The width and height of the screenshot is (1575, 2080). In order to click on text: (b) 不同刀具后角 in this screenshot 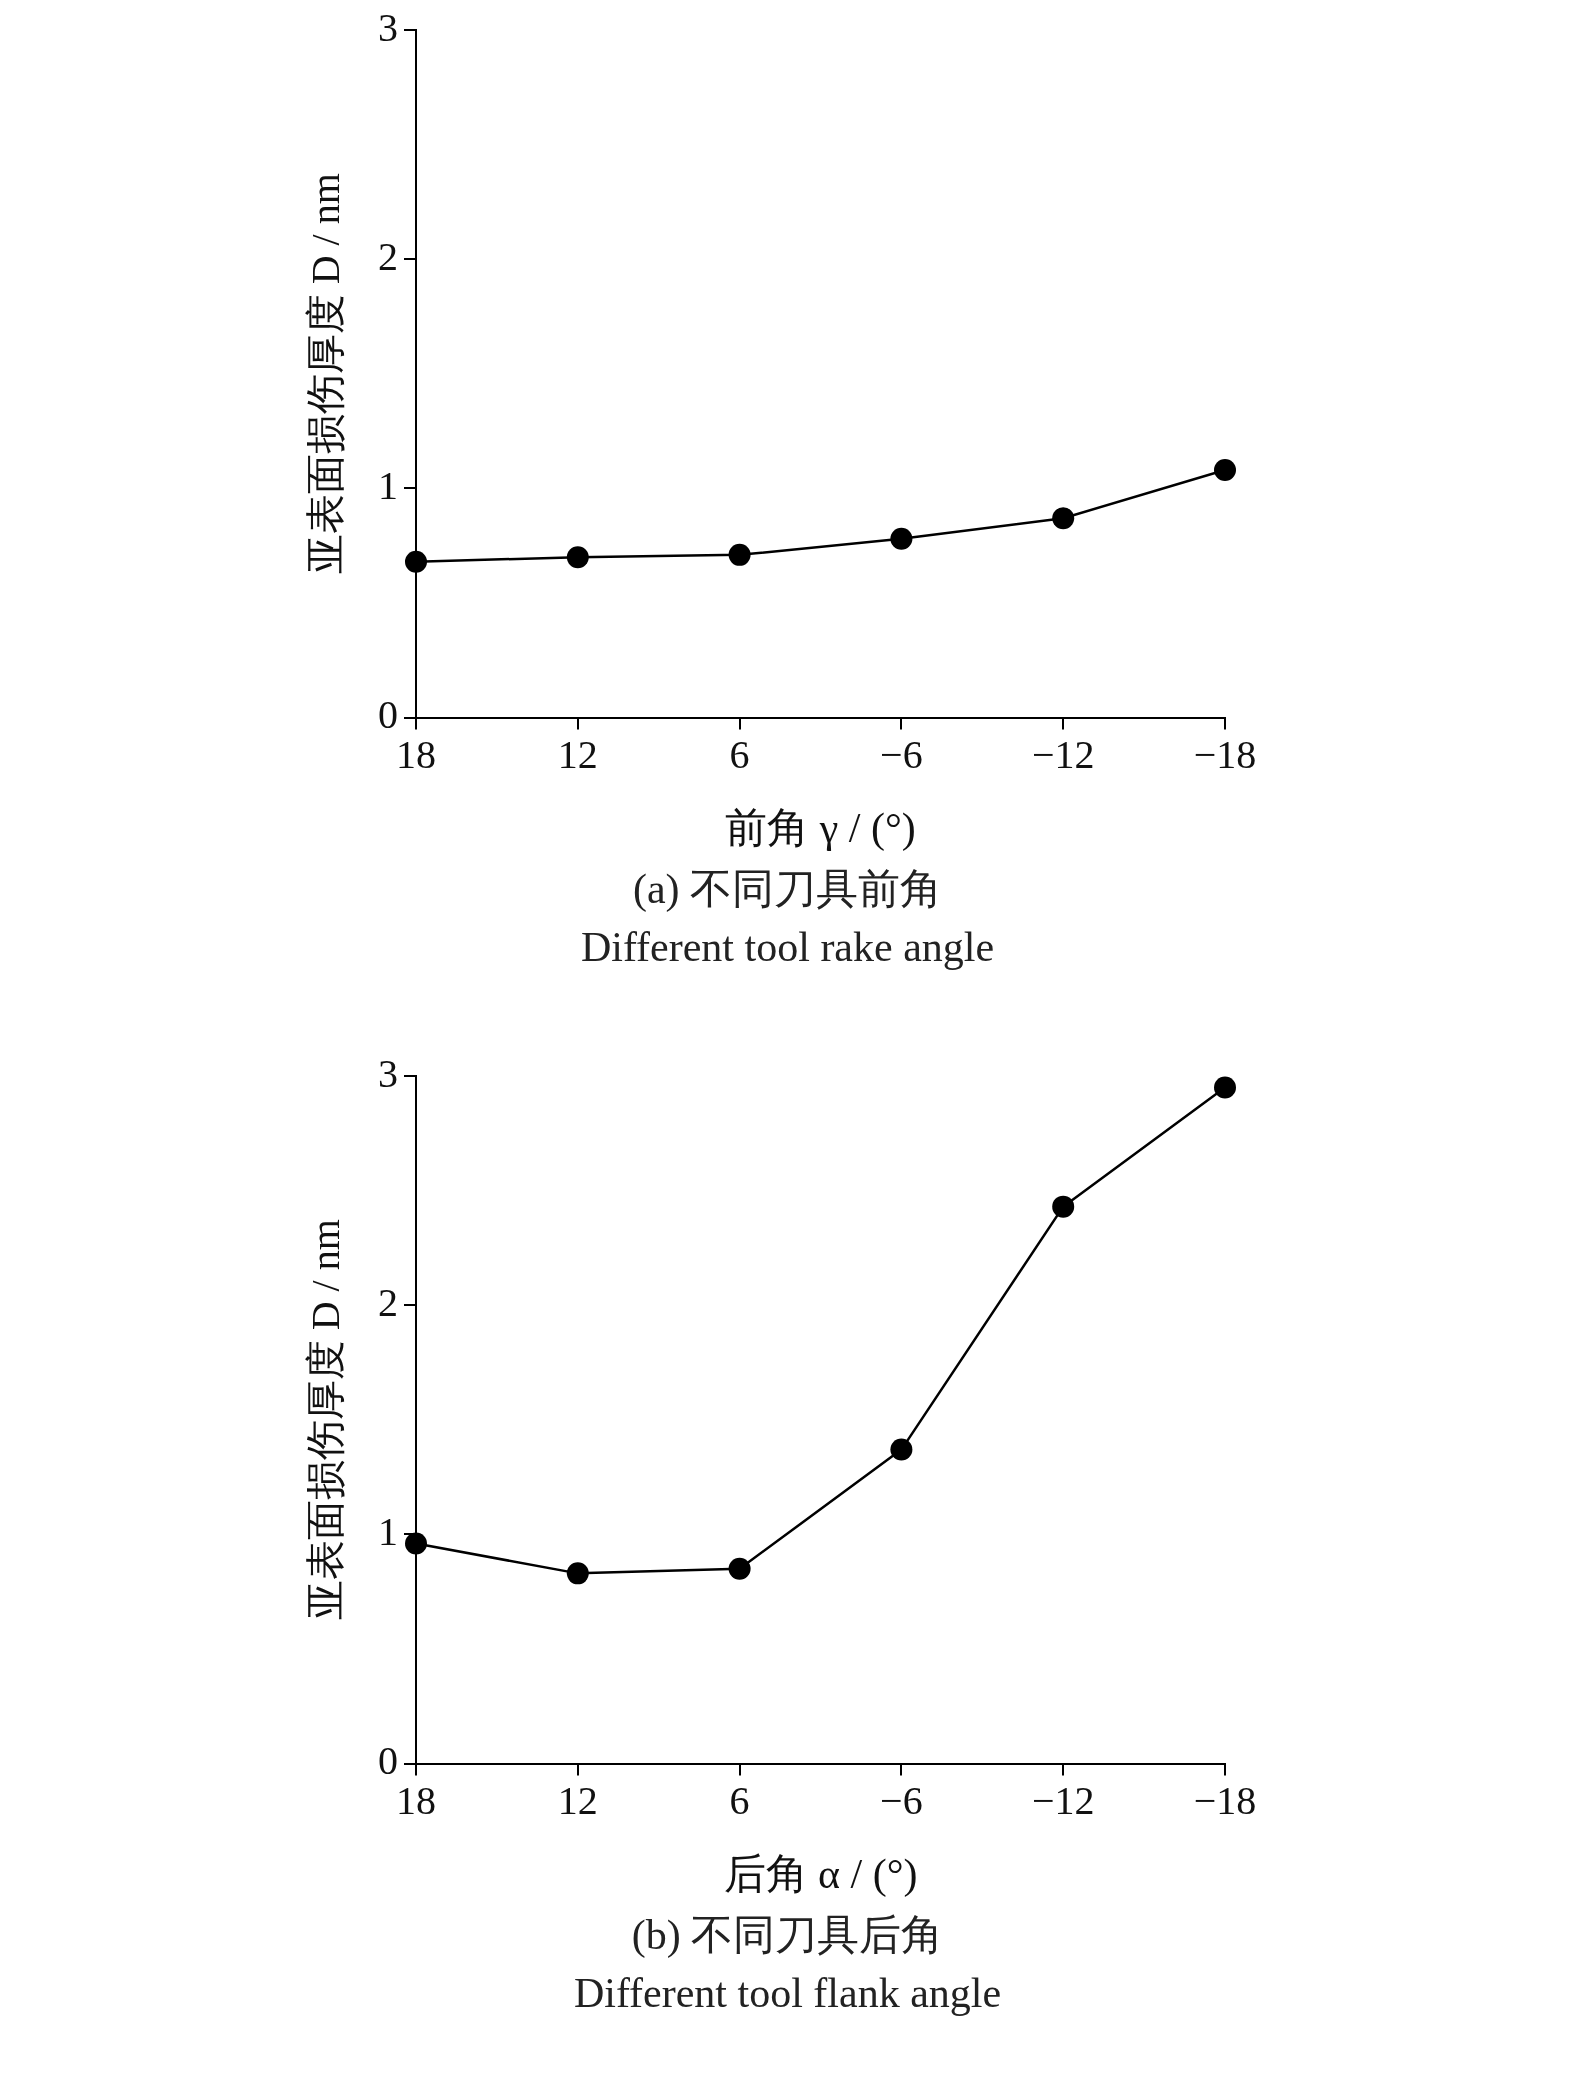, I will do `click(787, 1935)`.